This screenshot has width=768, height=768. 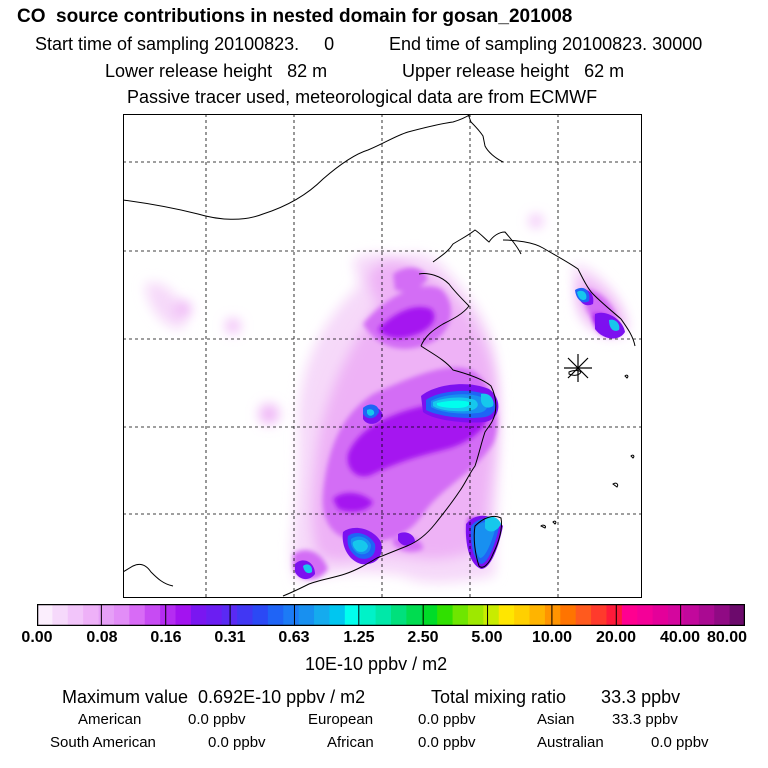 What do you see at coordinates (552, 637) in the screenshot?
I see `colorbar-tick-label: 10.00` at bounding box center [552, 637].